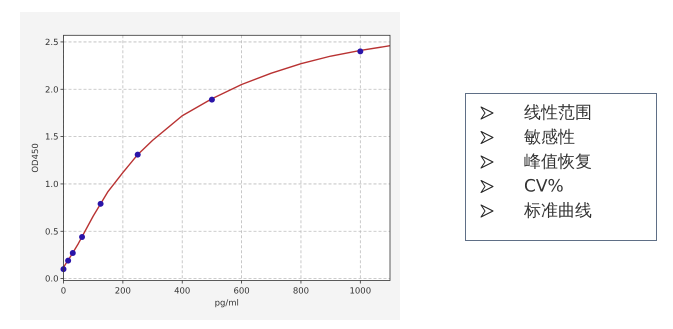 This screenshot has width=673, height=329. What do you see at coordinates (51, 90) in the screenshot?
I see `y-tick-label: 2.0` at bounding box center [51, 90].